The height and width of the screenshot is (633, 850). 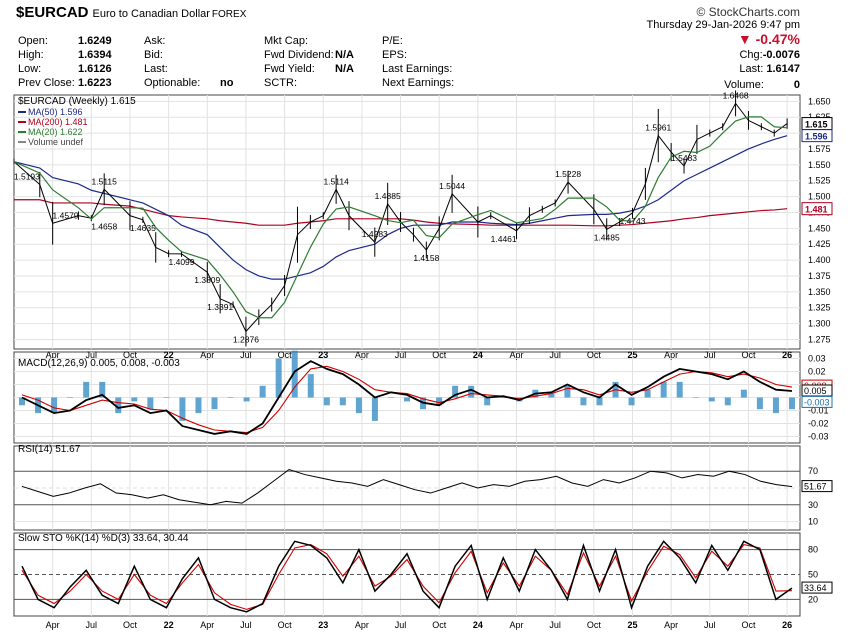 I want to click on quote-value: 1.6126, so click(x=95, y=69).